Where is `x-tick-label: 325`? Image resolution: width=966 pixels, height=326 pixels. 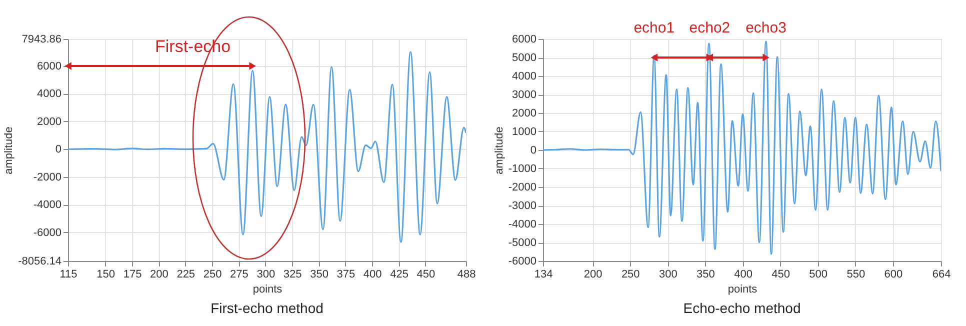 x-tick-label: 325 is located at coordinates (292, 274).